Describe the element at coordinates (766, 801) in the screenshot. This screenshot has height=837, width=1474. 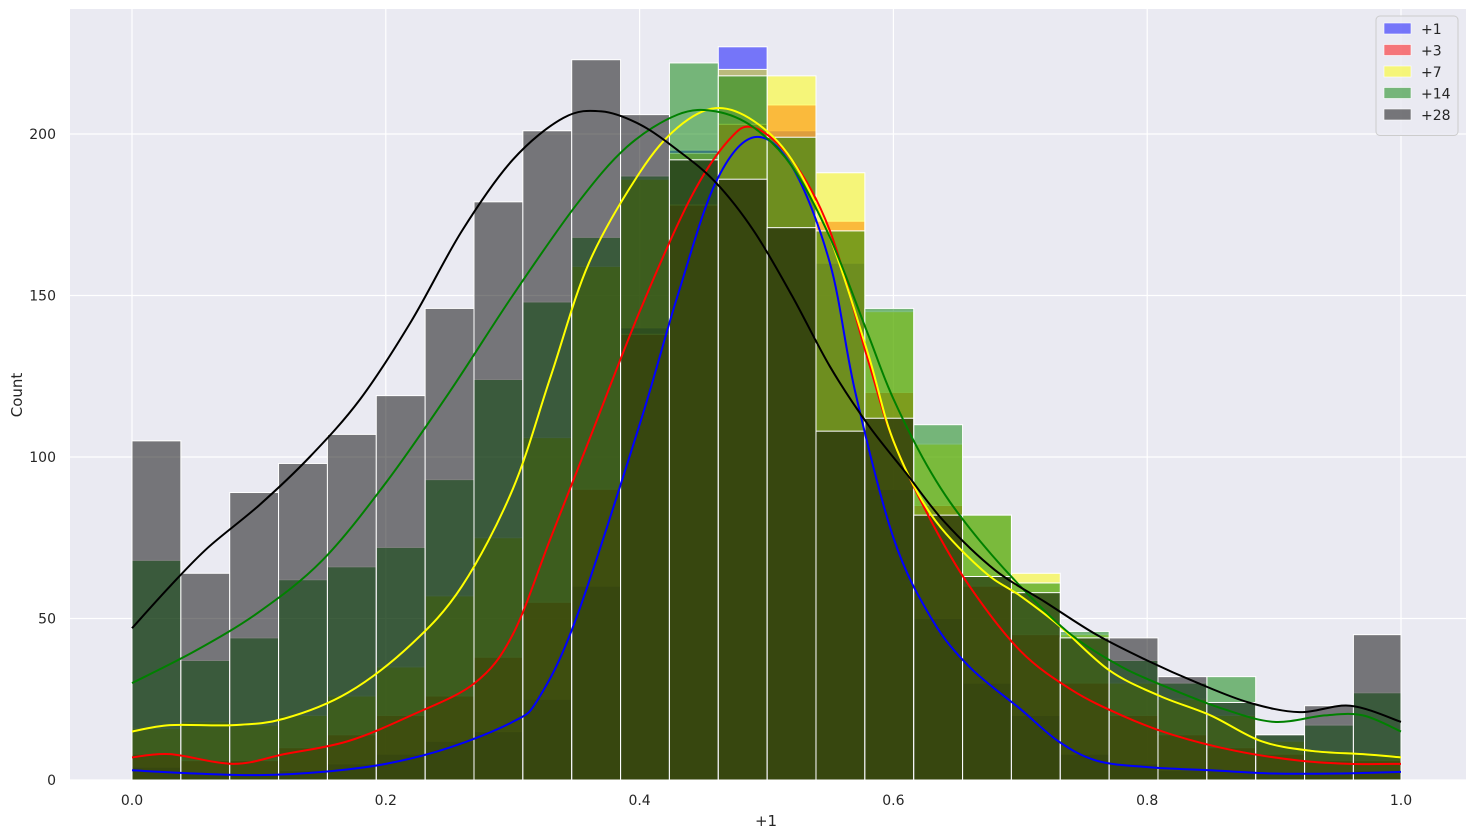
I see `x-axis-ticks: 0.0 0.2 0.4 0.6 0.8 1.0` at that location.